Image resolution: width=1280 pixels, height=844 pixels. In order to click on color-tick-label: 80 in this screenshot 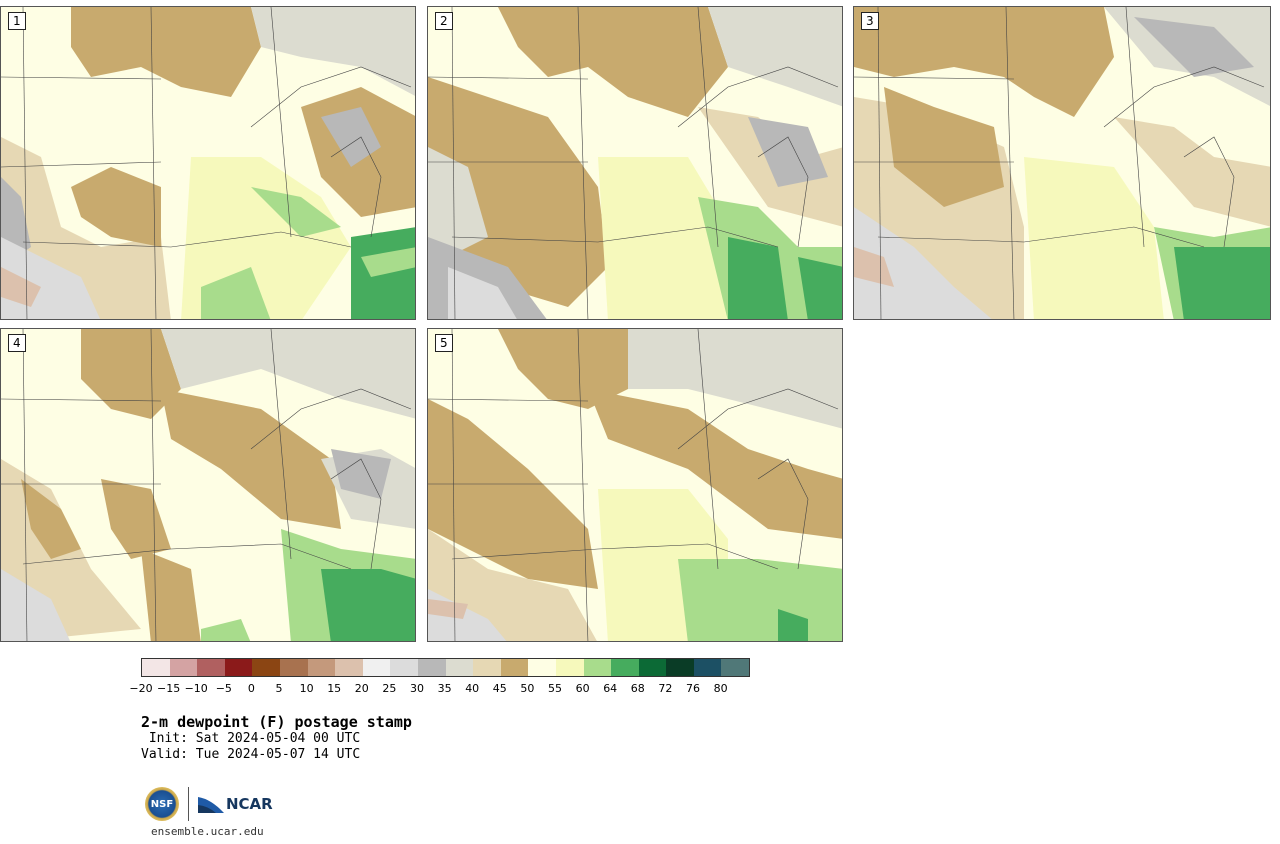, I will do `click(720, 688)`.